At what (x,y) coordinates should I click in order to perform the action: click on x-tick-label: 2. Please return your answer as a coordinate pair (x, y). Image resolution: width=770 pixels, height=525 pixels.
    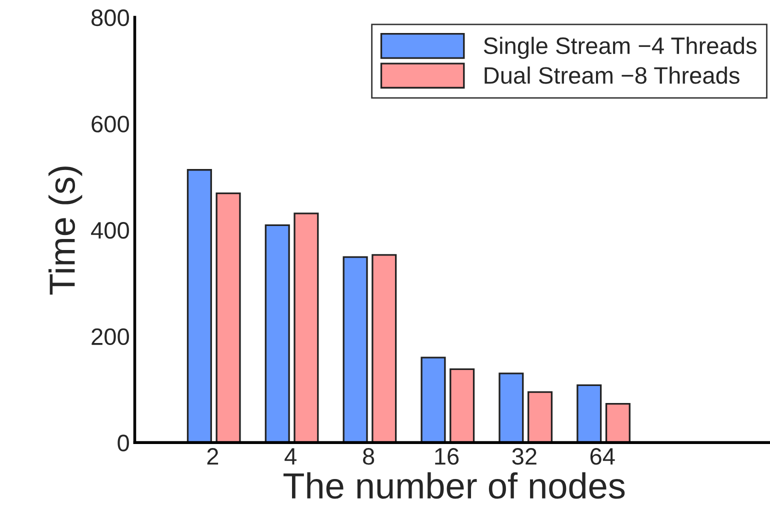
    Looking at the image, I should click on (212, 456).